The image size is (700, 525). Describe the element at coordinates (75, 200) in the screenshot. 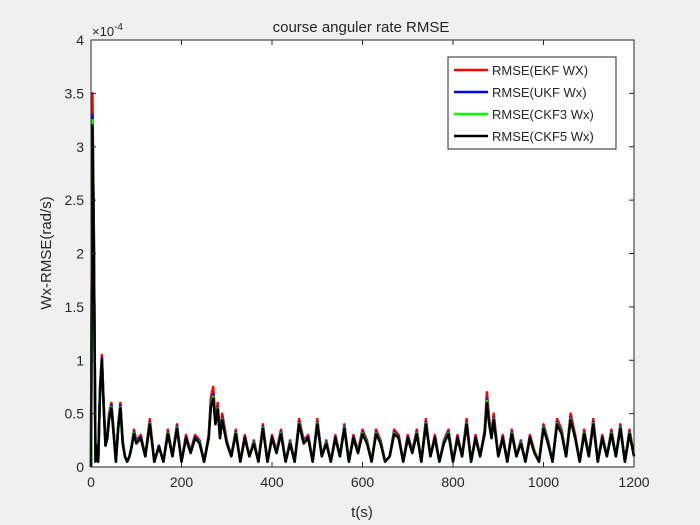

I see `y-tick-label: 2.5` at that location.